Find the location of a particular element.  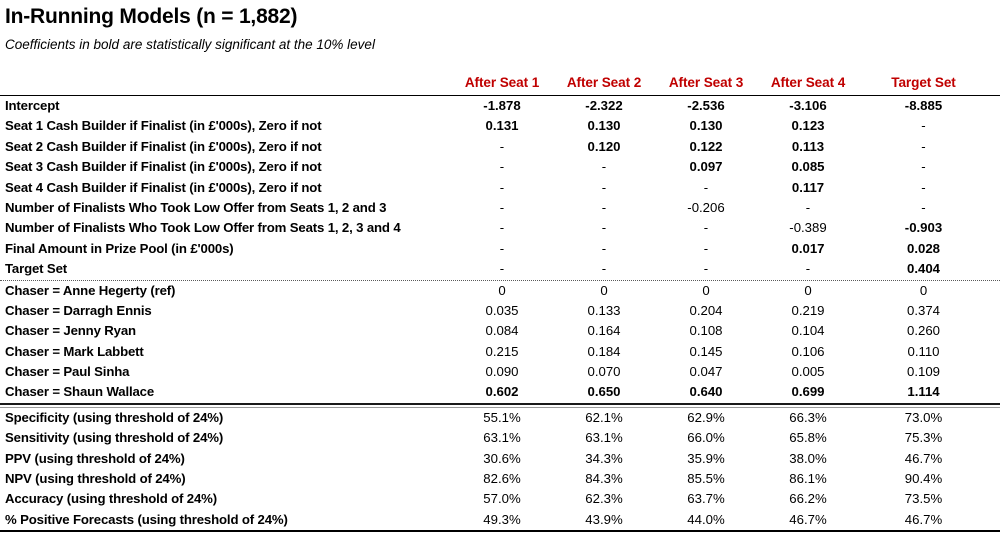

cell-value: 43.9% is located at coordinates (604, 519).